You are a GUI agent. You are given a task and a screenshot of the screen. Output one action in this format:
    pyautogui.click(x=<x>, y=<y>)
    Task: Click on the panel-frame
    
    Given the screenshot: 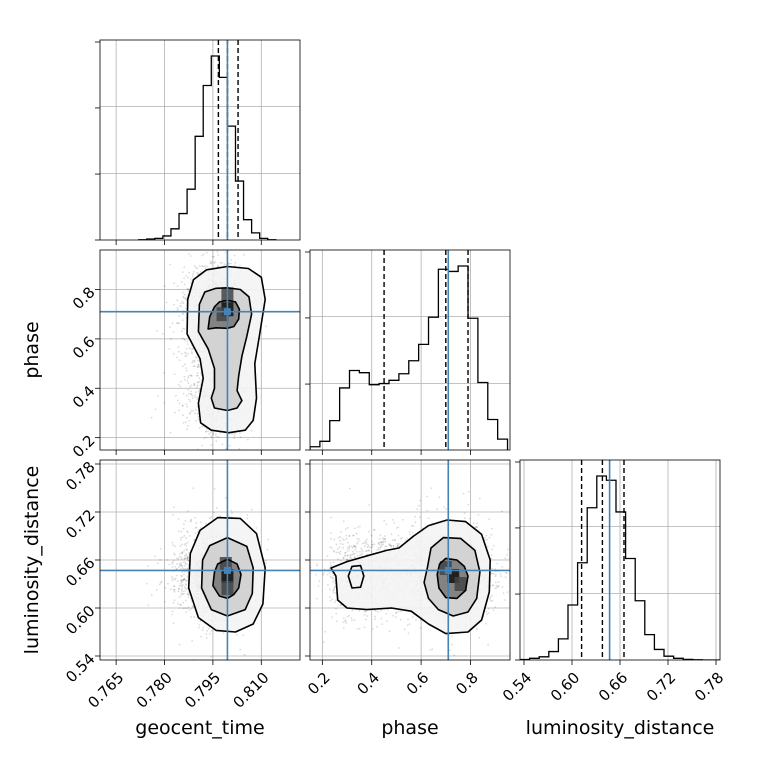 What is the action you would take?
    pyautogui.click(x=200, y=140)
    